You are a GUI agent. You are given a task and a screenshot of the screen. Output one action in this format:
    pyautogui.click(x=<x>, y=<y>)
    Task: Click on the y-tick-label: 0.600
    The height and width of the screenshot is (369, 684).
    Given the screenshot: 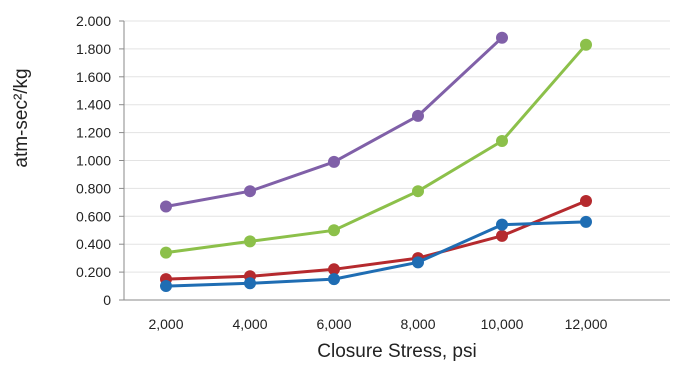 What is the action you would take?
    pyautogui.click(x=93, y=216)
    